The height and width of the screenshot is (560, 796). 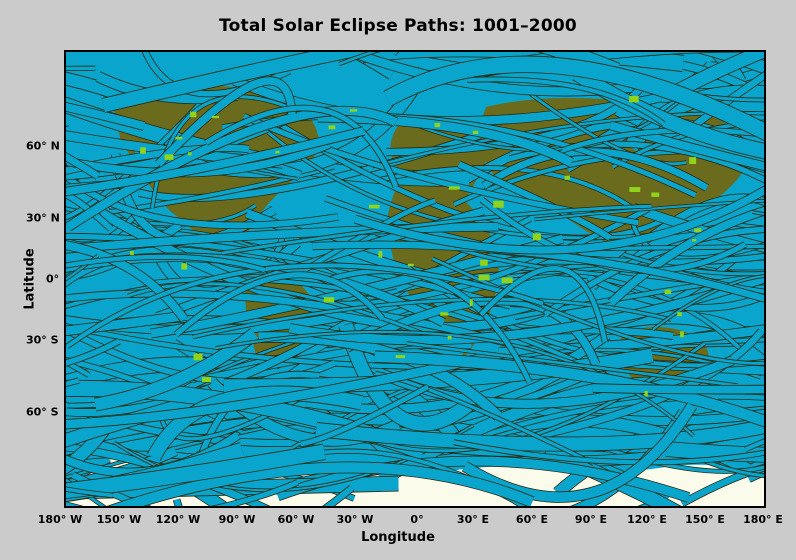 What do you see at coordinates (532, 519) in the screenshot?
I see `x-tick-60e: 60° E` at bounding box center [532, 519].